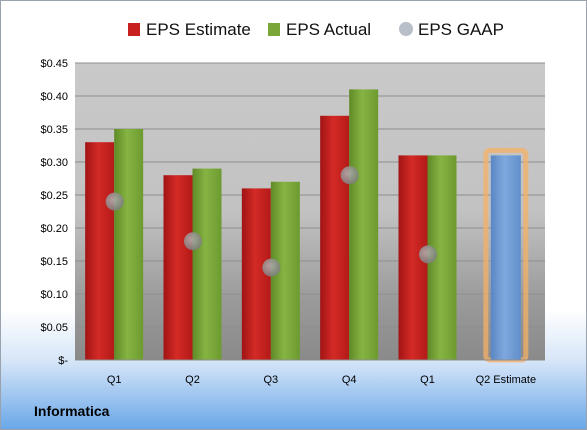 The image size is (587, 430). What do you see at coordinates (54, 163) in the screenshot?
I see `y-tick-label: $0.30` at bounding box center [54, 163].